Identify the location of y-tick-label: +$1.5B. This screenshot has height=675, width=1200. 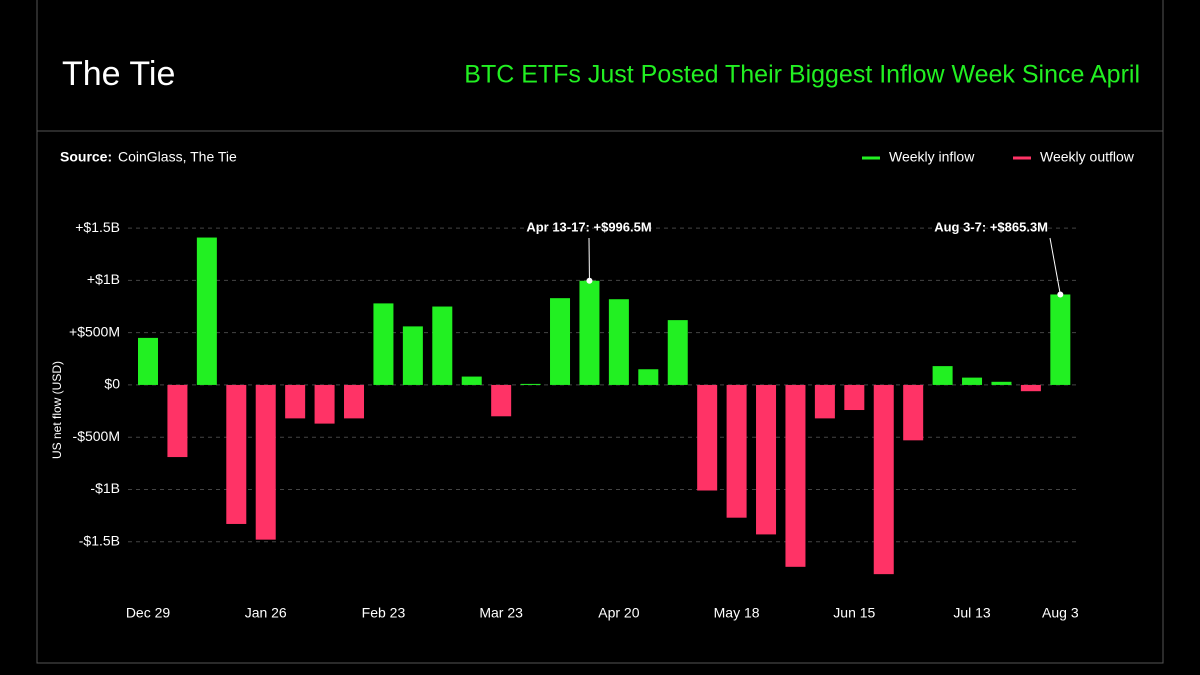
(97, 227).